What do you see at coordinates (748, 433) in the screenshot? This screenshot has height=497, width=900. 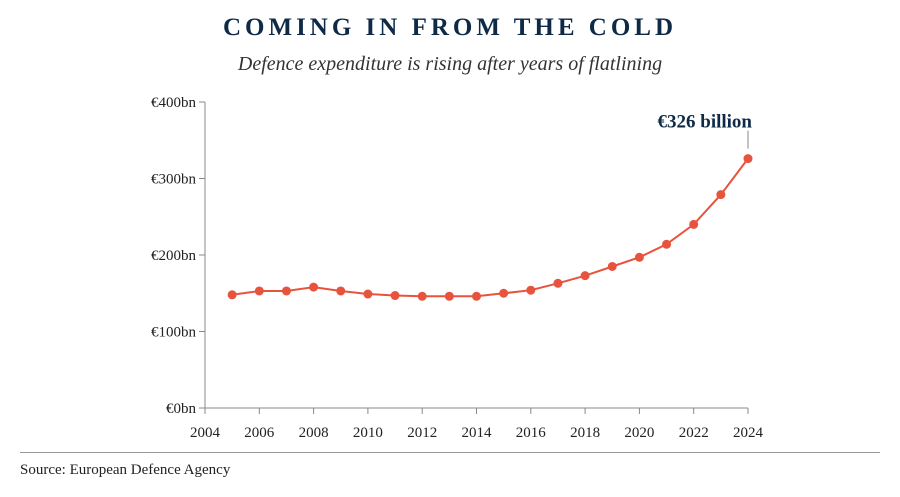 I see `x-tick-label: 2024` at bounding box center [748, 433].